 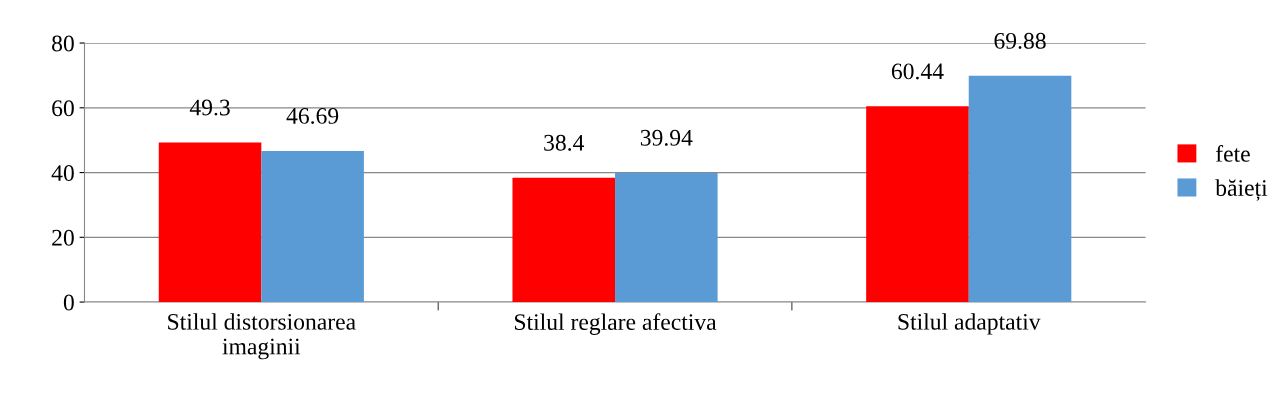 I want to click on data-label: 46.69, so click(x=312, y=116).